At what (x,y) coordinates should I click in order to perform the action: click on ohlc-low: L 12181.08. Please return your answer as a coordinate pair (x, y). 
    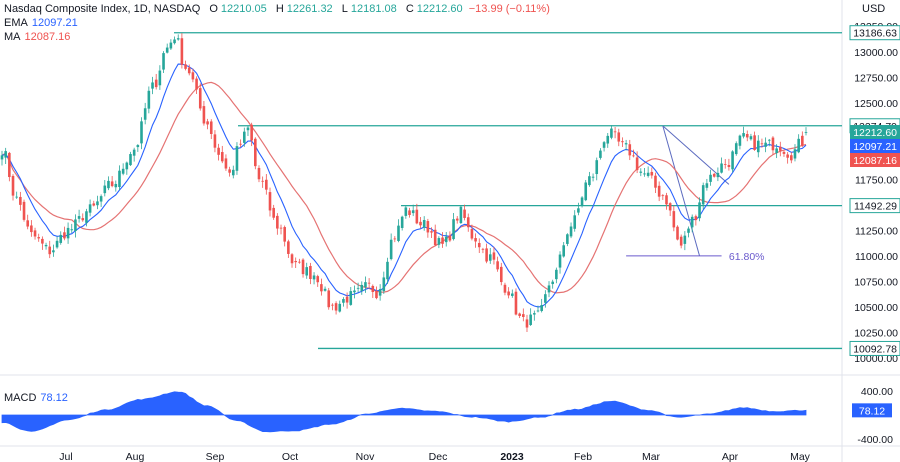
    Looking at the image, I should click on (369, 9).